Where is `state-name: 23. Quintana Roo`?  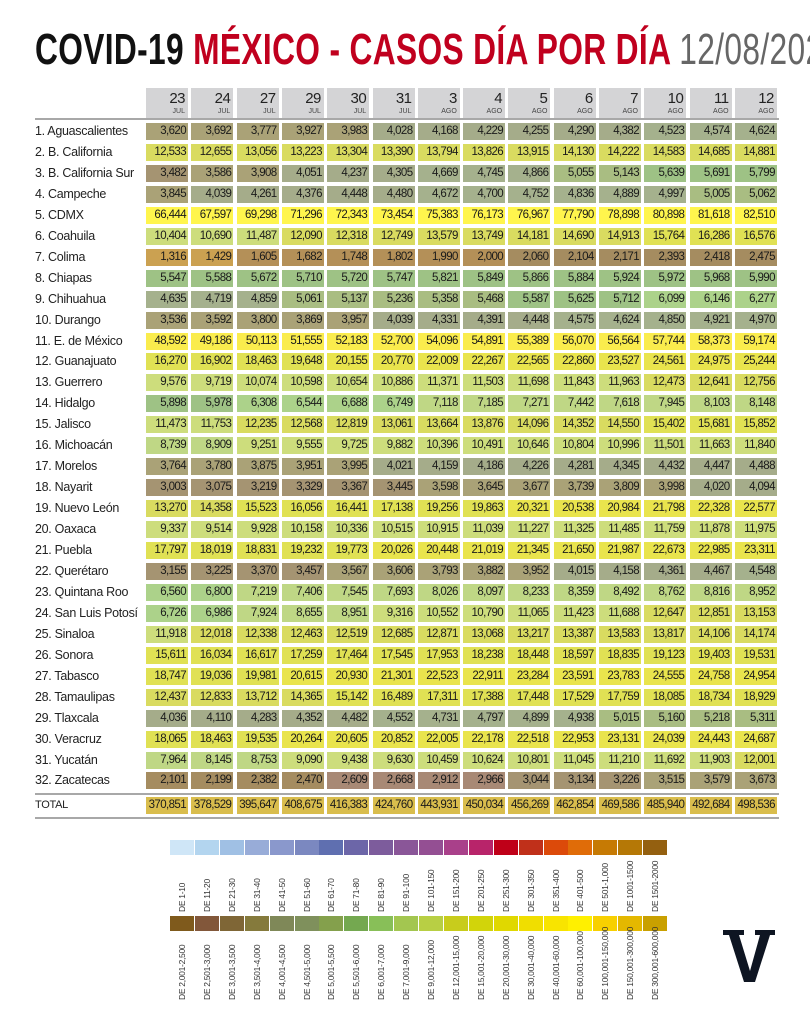 state-name: 23. Quintana Roo is located at coordinates (82, 591).